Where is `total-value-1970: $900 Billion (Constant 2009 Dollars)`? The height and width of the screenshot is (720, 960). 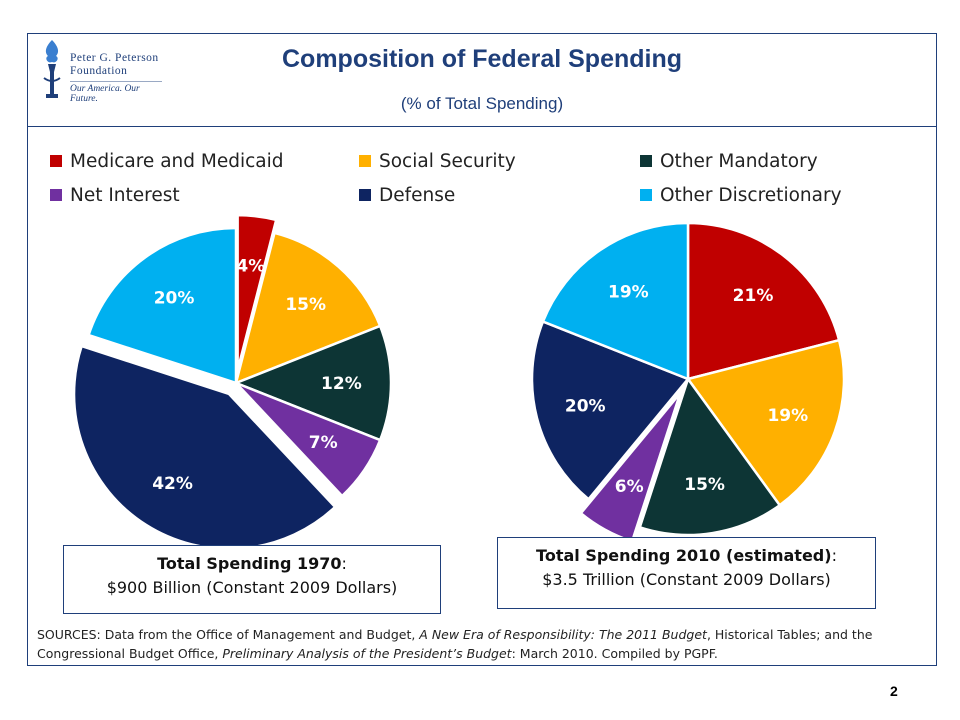 total-value-1970: $900 Billion (Constant 2009 Dollars) is located at coordinates (252, 587).